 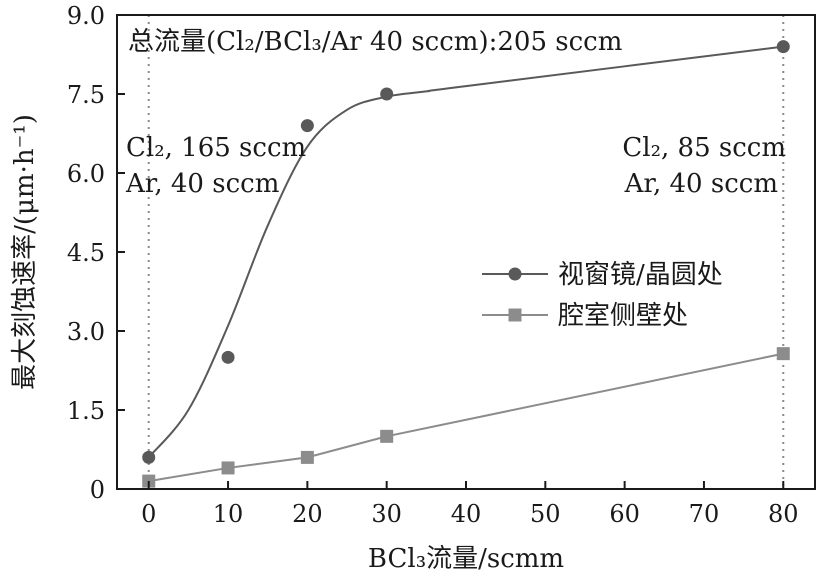 I want to click on annotation-right-line-2: Ar, 40 sccm, so click(x=701, y=184).